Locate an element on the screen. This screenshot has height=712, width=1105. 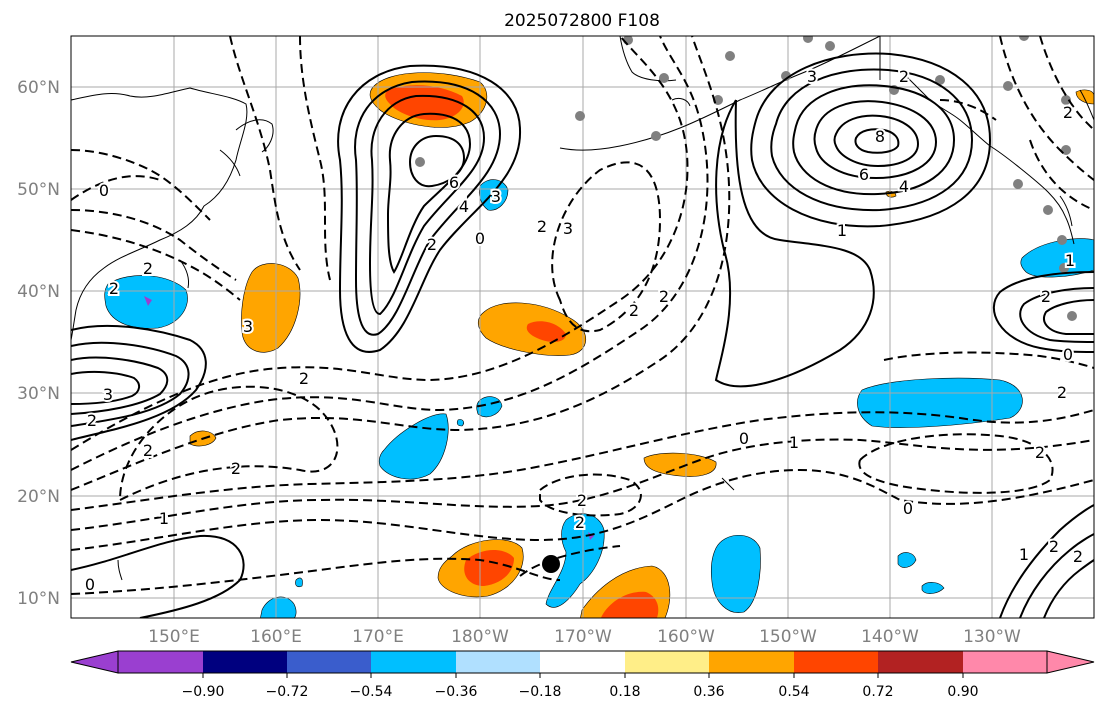
lon-label: 160°W is located at coordinates (686, 637).